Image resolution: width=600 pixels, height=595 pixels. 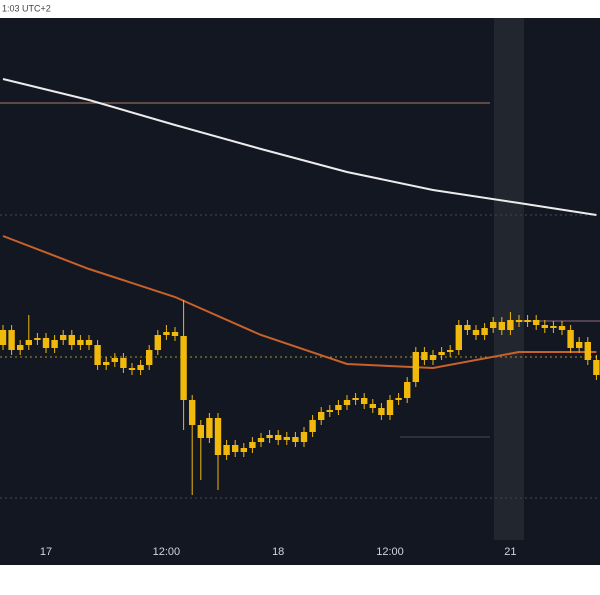 What do you see at coordinates (278, 552) in the screenshot?
I see `x-tick-label: 18` at bounding box center [278, 552].